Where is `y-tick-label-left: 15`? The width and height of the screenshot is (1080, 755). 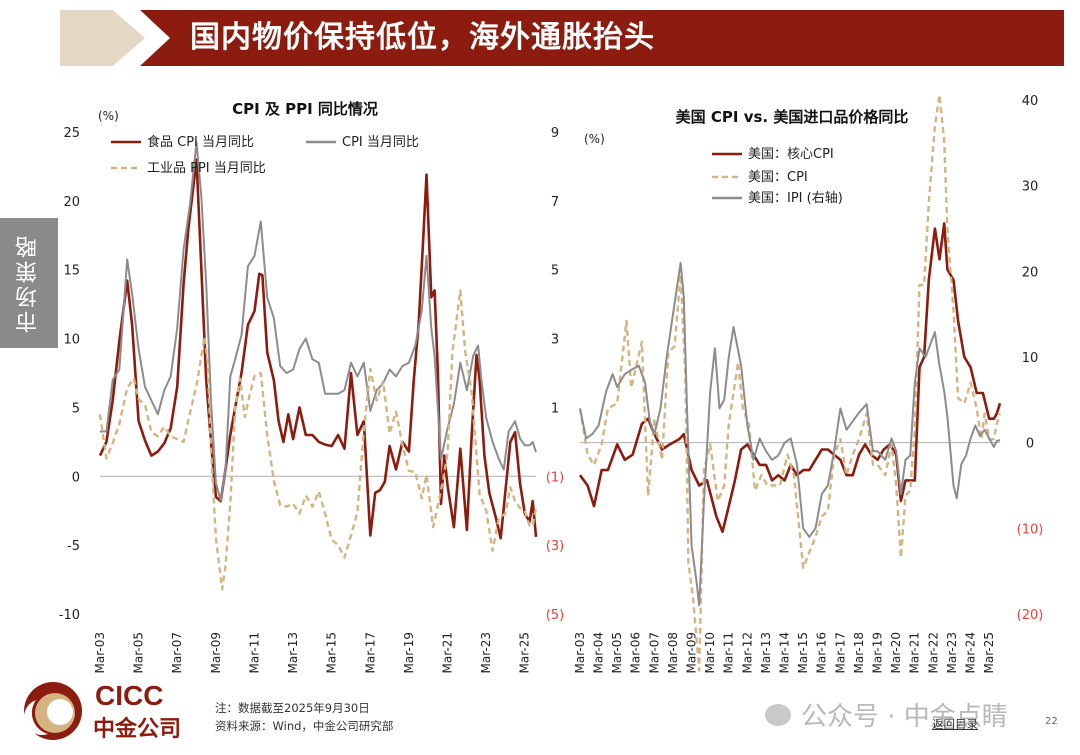
y-tick-label-left: 15 is located at coordinates (71, 271).